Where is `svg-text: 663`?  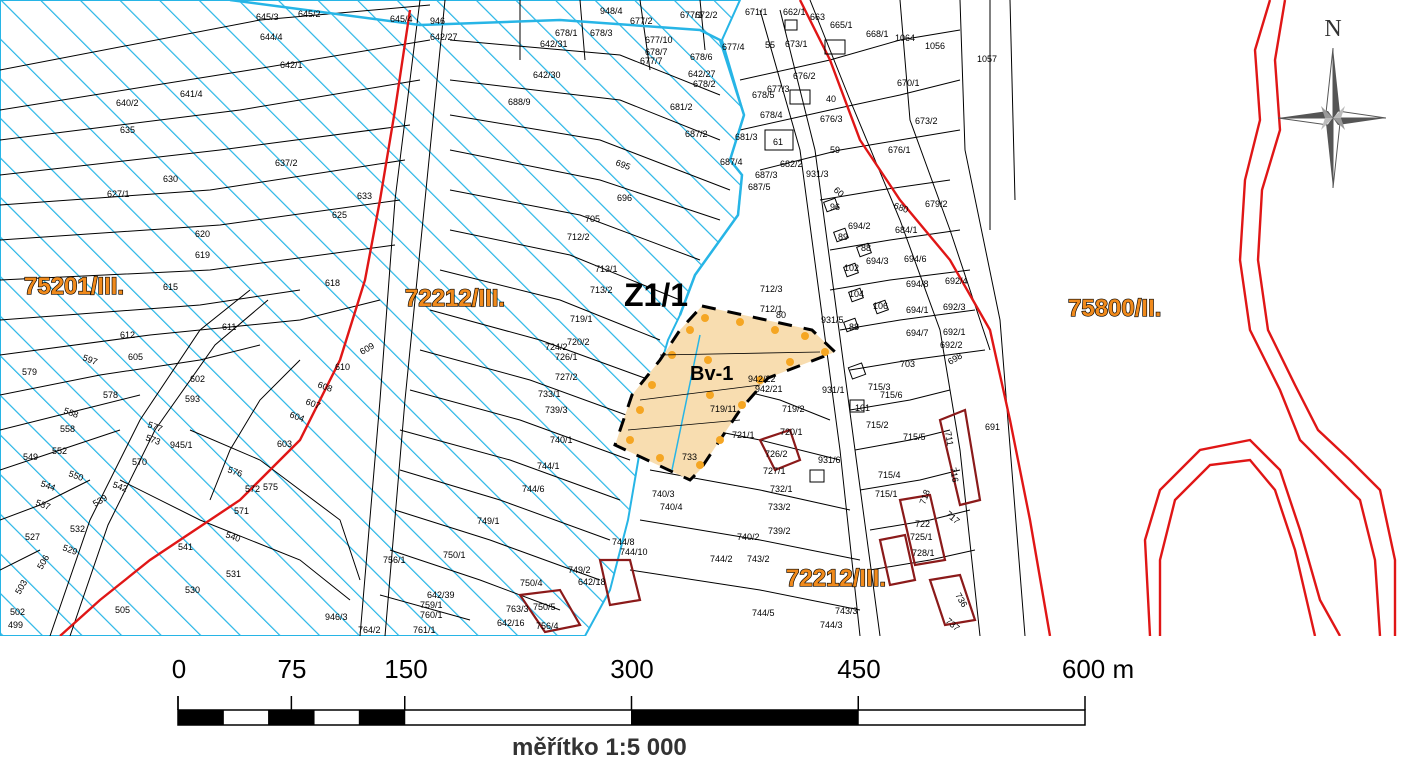 svg-text: 663 is located at coordinates (817, 17).